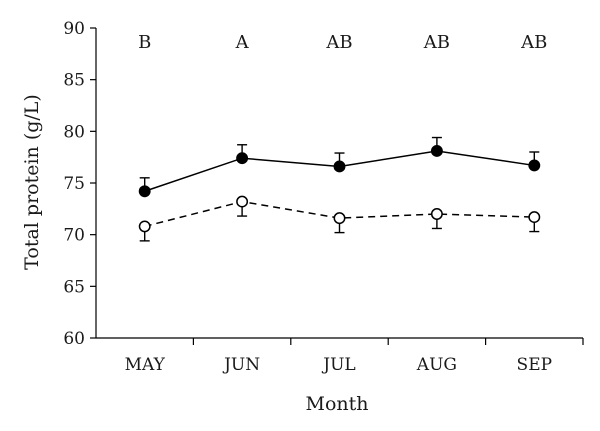 This screenshot has width=600, height=431. I want to click on y-tick-label: 60, so click(74, 339).